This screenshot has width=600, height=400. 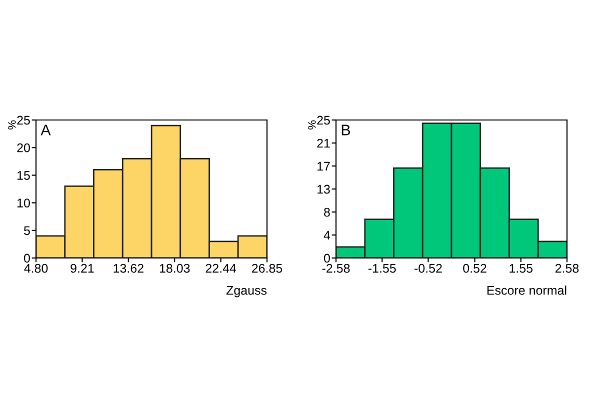 I want to click on x-tick-label: 4.80, so click(x=36, y=268).